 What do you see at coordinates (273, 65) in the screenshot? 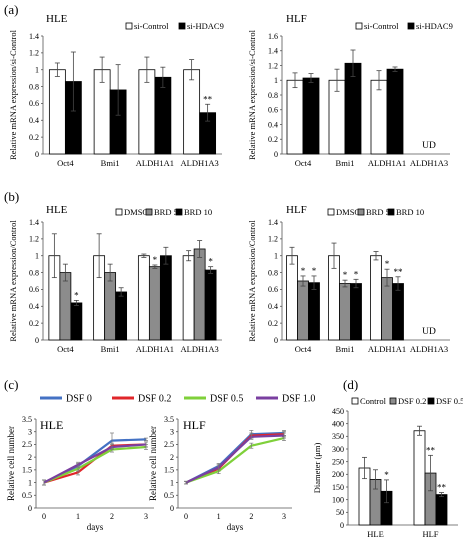
I see `y-tick-label: 1.2` at bounding box center [273, 65].